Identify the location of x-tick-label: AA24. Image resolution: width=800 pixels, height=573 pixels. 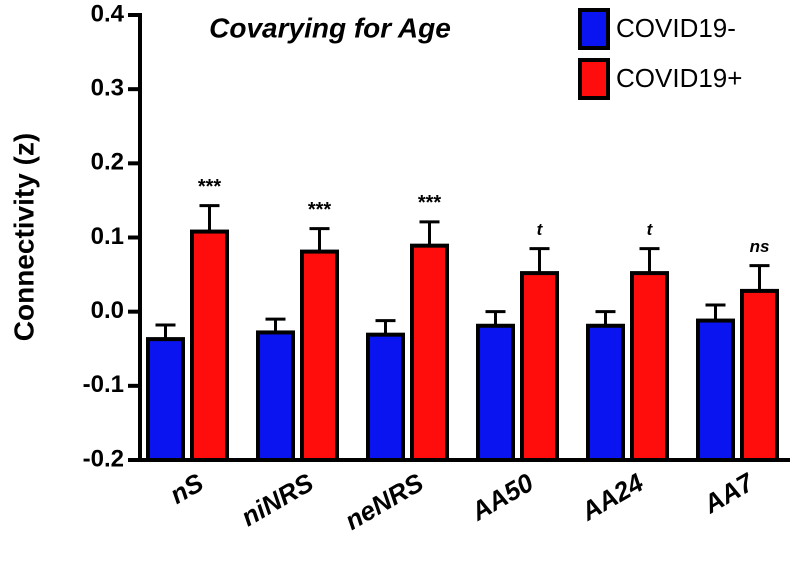
(612, 497).